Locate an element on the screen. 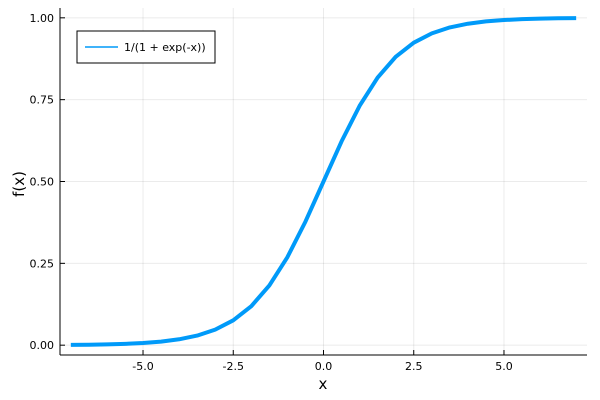 The image size is (600, 400). x-tick-label: 2.5 is located at coordinates (414, 366).